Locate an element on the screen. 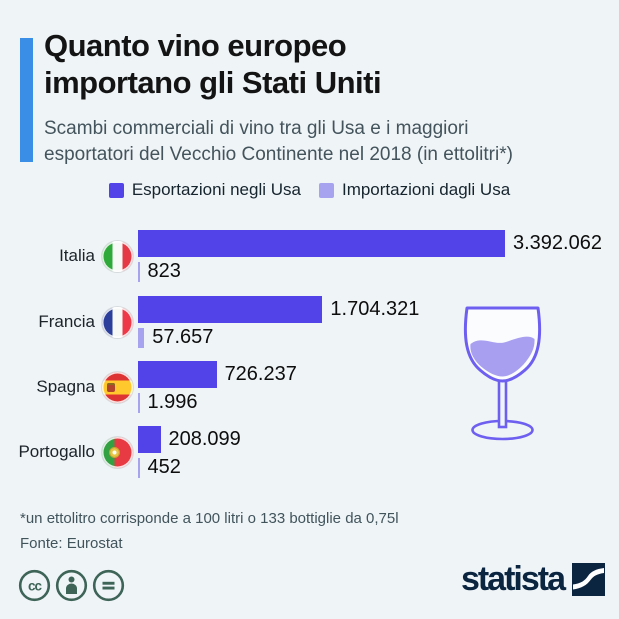 This screenshot has width=619, height=619. import-value: 452 is located at coordinates (164, 467).